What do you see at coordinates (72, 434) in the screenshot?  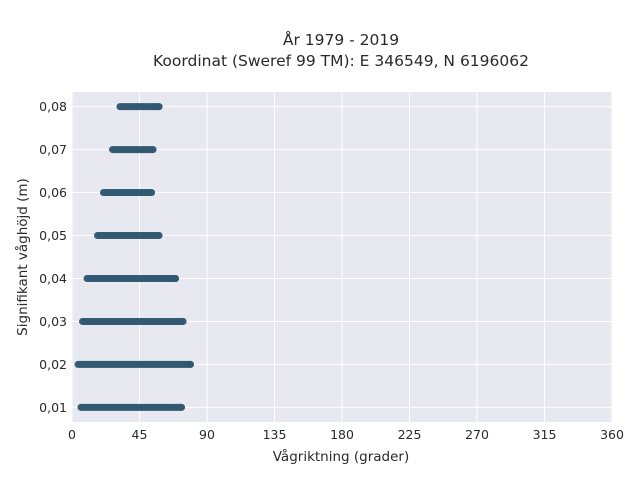 I see `x-tick-label: 0` at bounding box center [72, 434].